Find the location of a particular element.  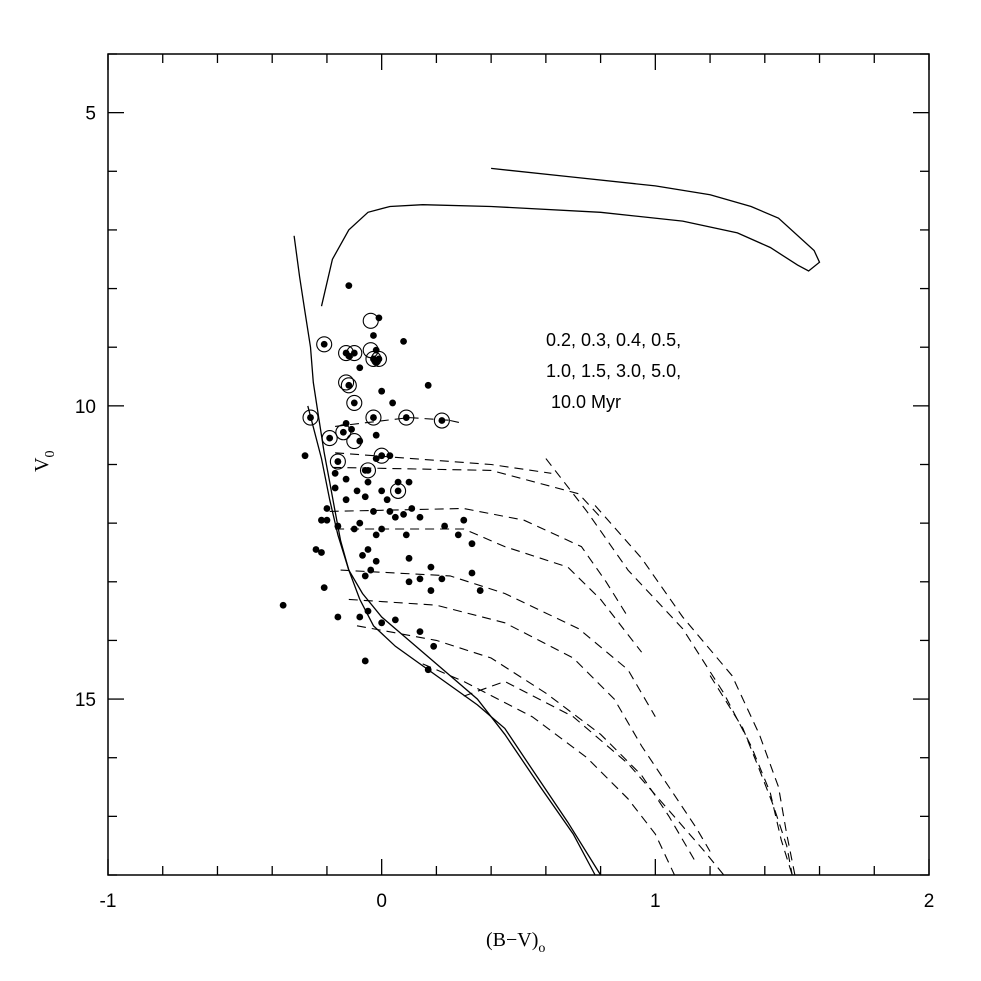

y-tick-label: 15 is located at coordinates (85, 700).